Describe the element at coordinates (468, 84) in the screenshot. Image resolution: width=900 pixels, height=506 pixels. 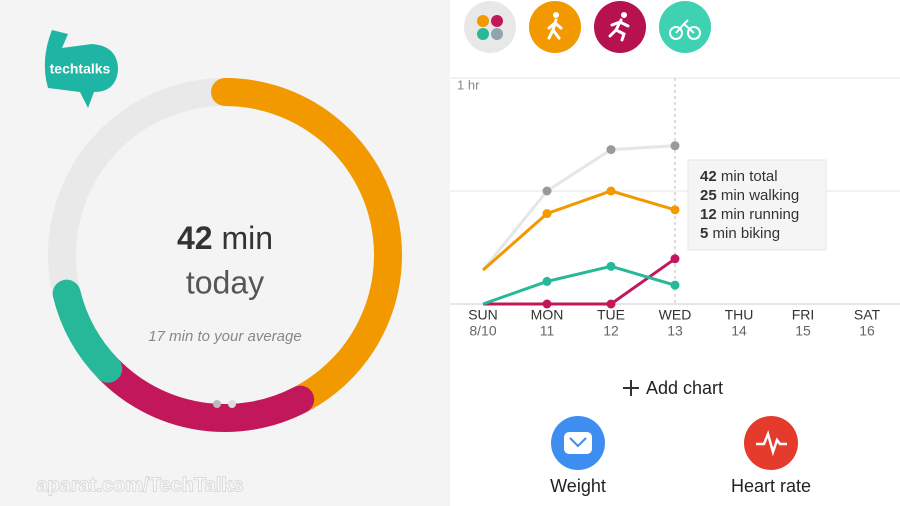
I see `y-tick-label: 1 hr` at that location.